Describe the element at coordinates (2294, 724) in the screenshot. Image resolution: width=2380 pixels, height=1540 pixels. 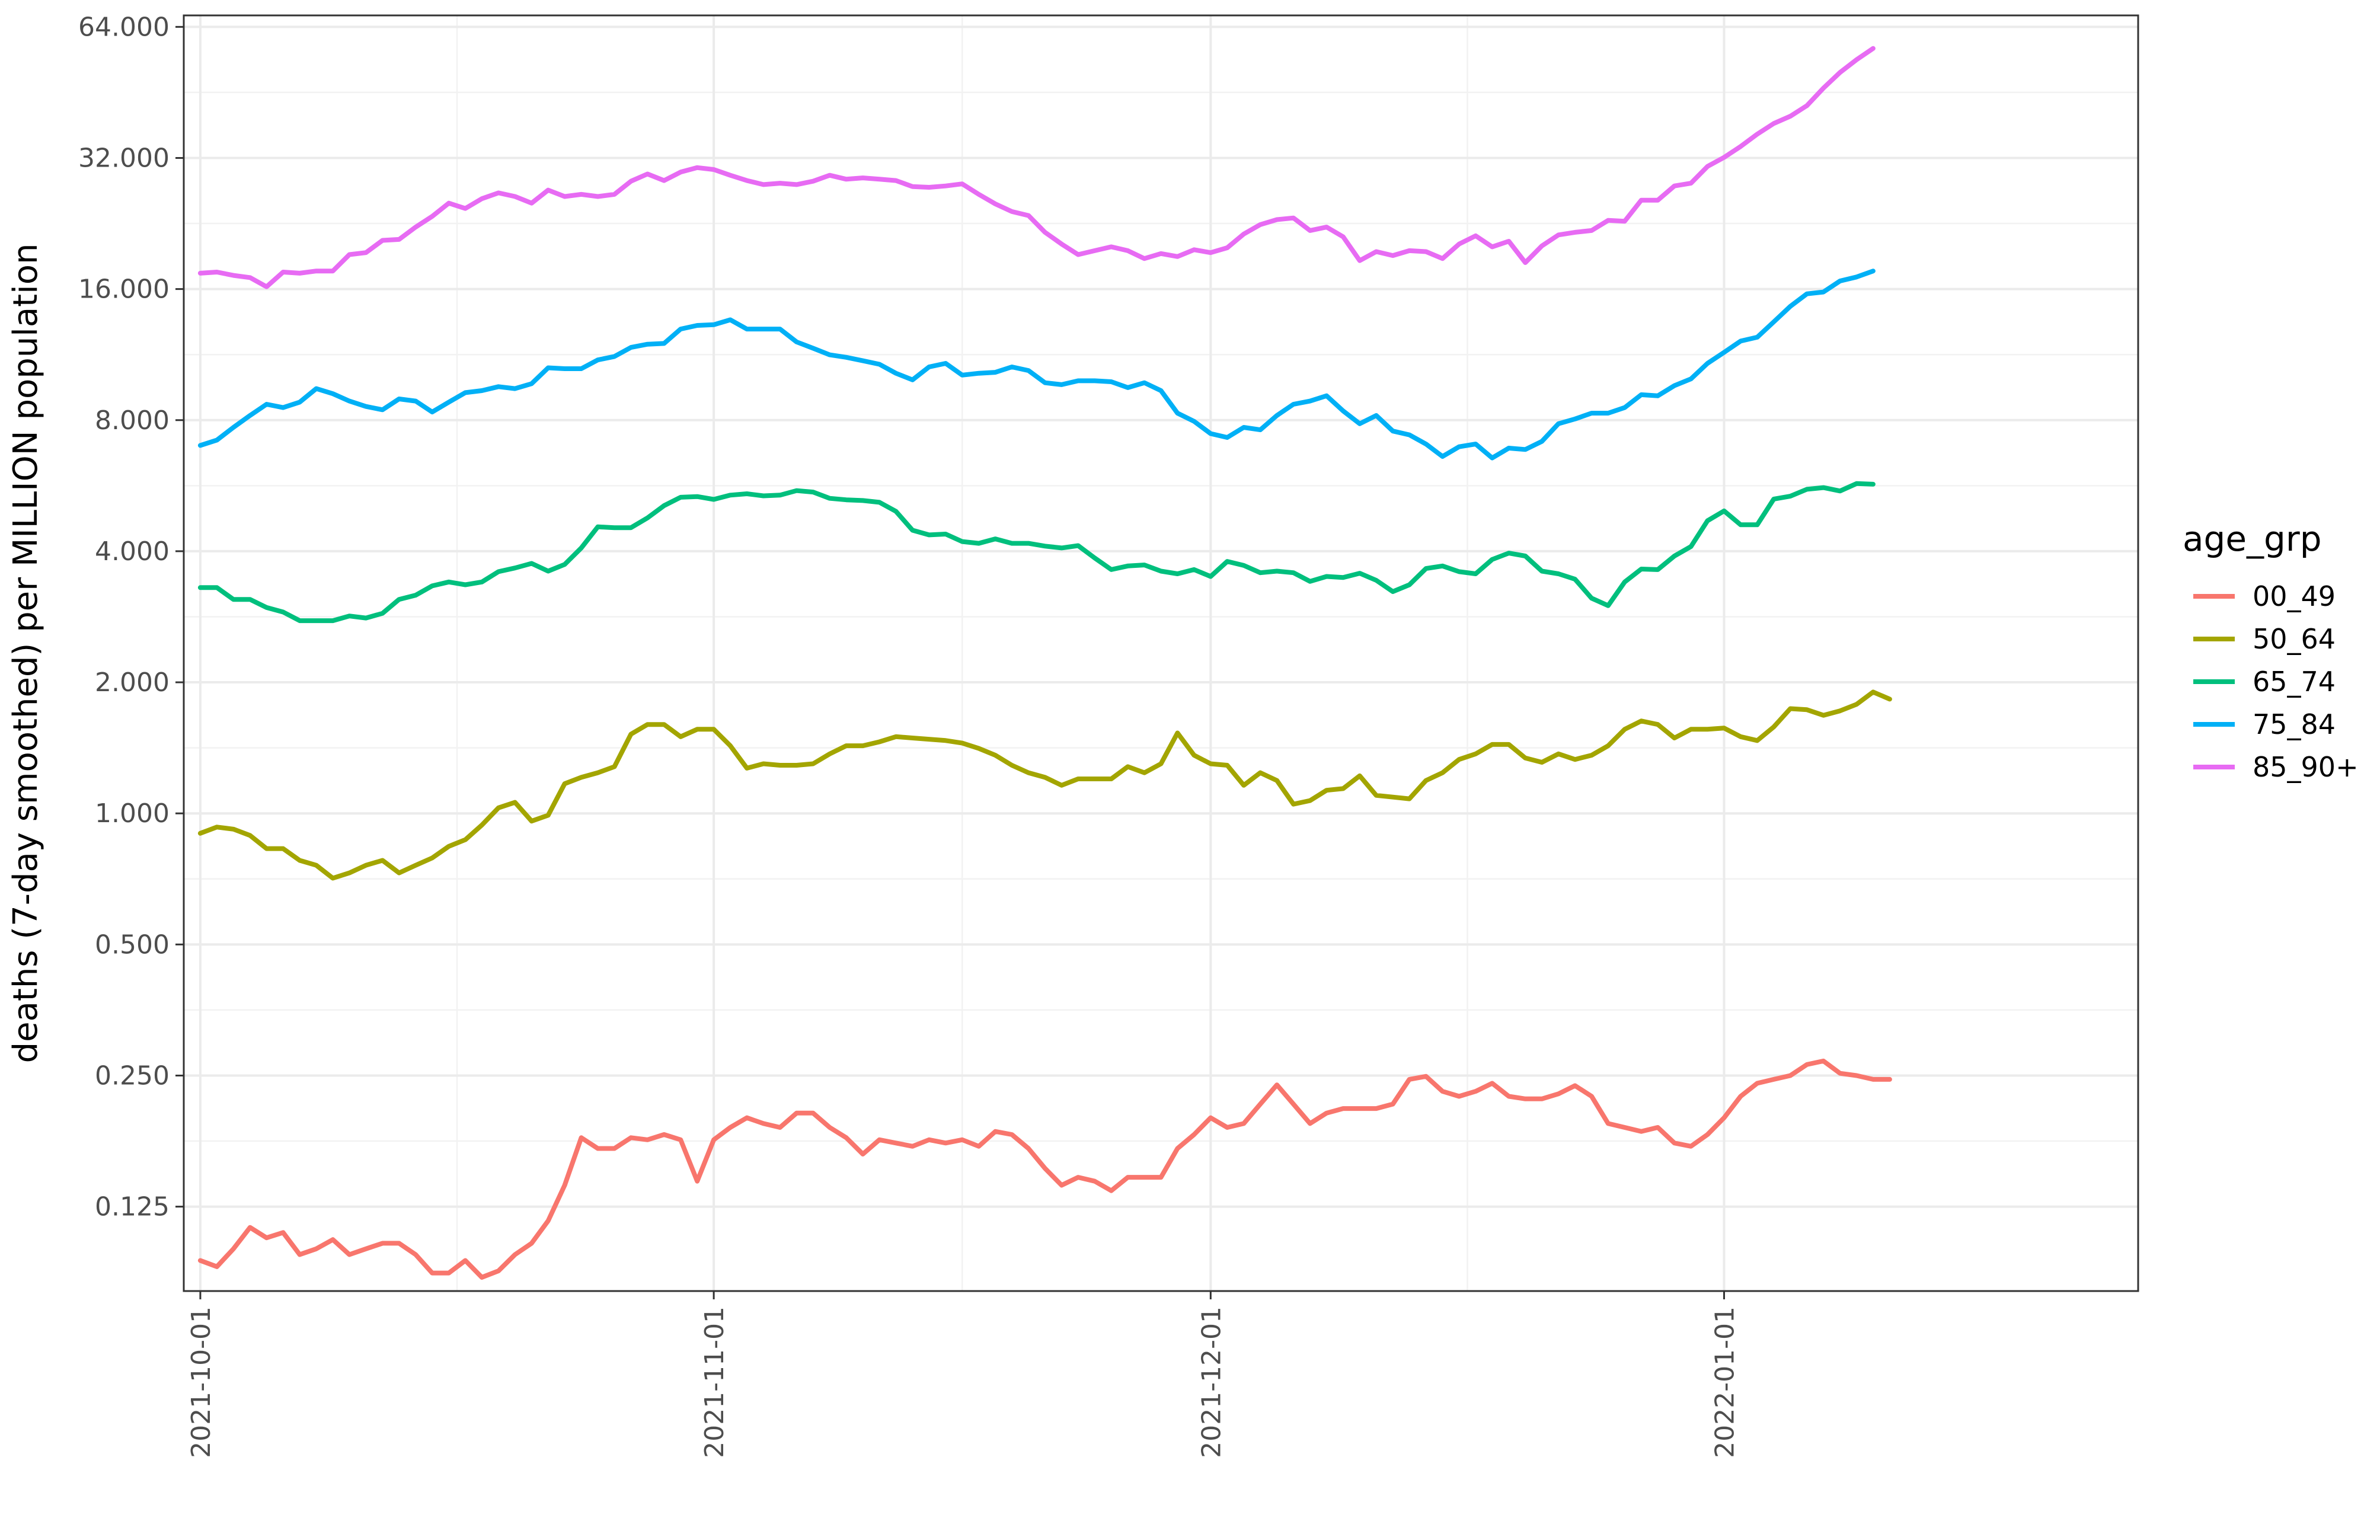
I see `legend-label: 75_84` at that location.